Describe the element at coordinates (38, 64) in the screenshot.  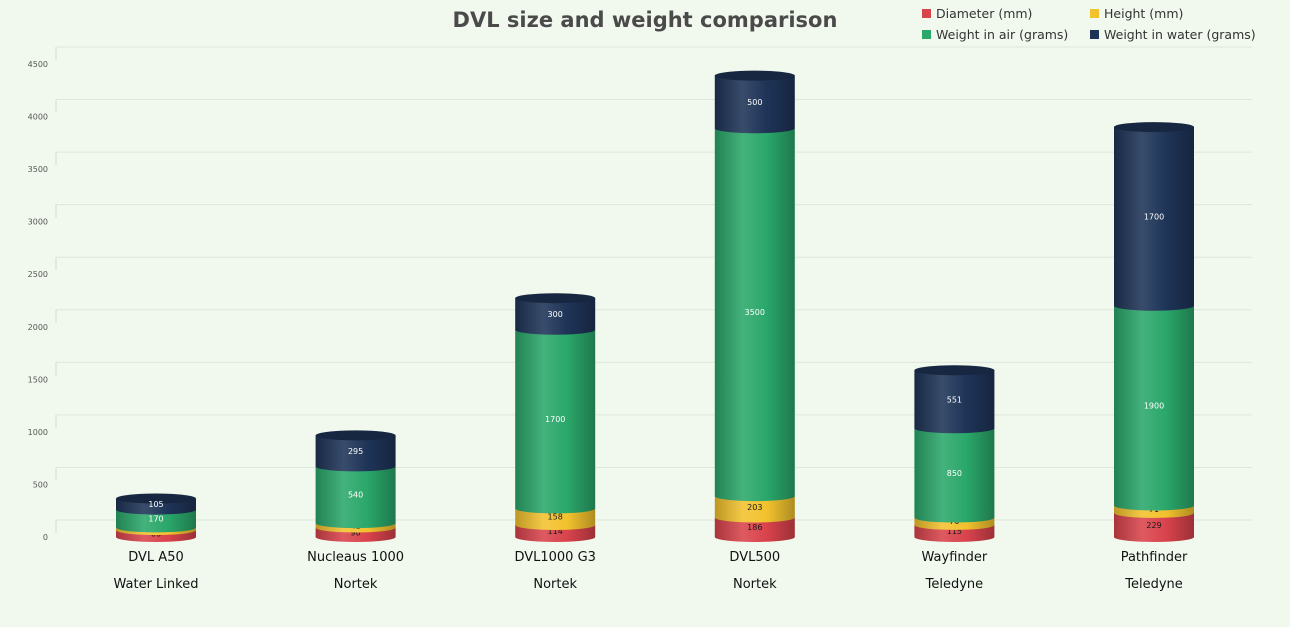
I see `y-tick-label: 4500` at that location.